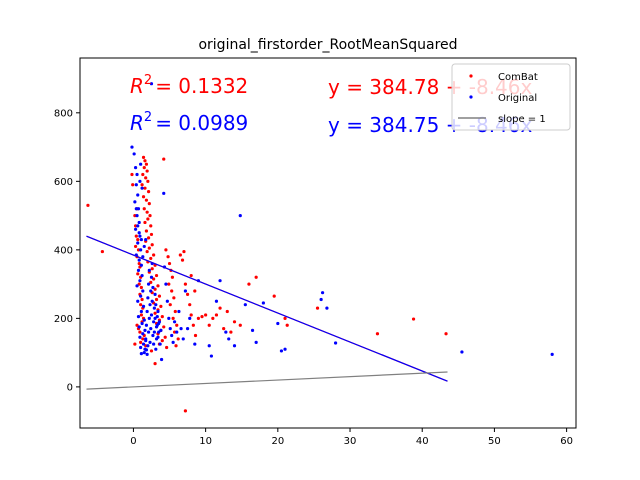 Image resolution: width=640 pixels, height=480 pixels. I want to click on x-tick-label: 20, so click(277, 441).